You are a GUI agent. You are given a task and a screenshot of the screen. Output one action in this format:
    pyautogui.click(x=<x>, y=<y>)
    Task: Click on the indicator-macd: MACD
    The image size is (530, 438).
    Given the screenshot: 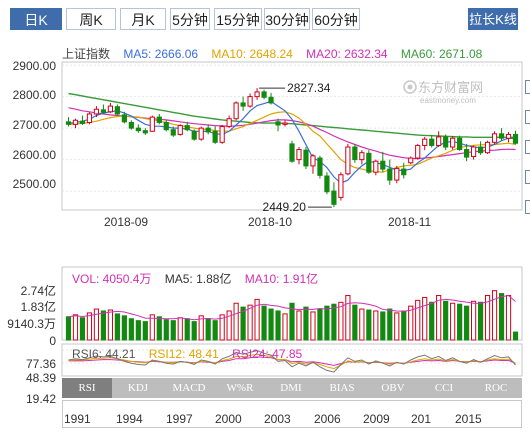 What is the action you would take?
    pyautogui.click(x=189, y=388)
    